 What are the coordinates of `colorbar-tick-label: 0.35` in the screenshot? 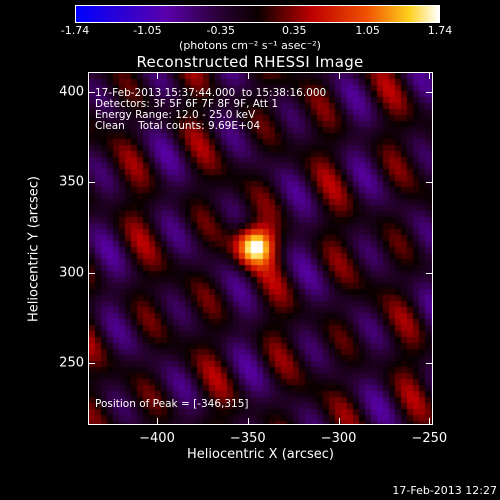 It's located at (294, 30).